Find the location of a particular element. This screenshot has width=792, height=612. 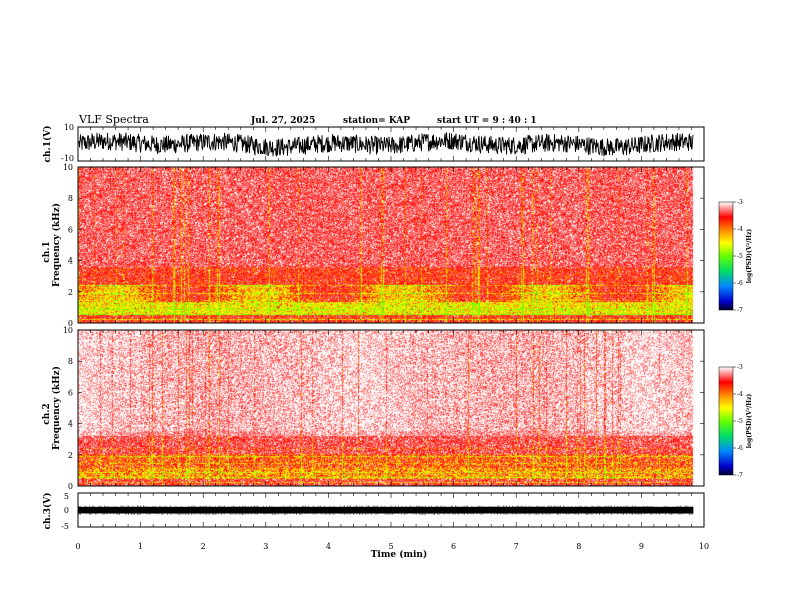

ch1-colorbar-ticks: -3 -4 -5 -6 -7 is located at coordinates (738, 256).